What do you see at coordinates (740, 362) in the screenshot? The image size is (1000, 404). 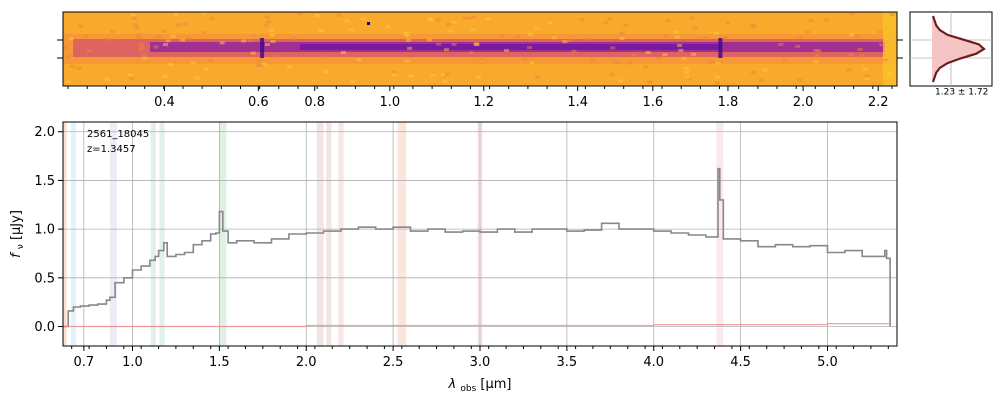 I see `x-tick-label: 4.5` at bounding box center [740, 362].